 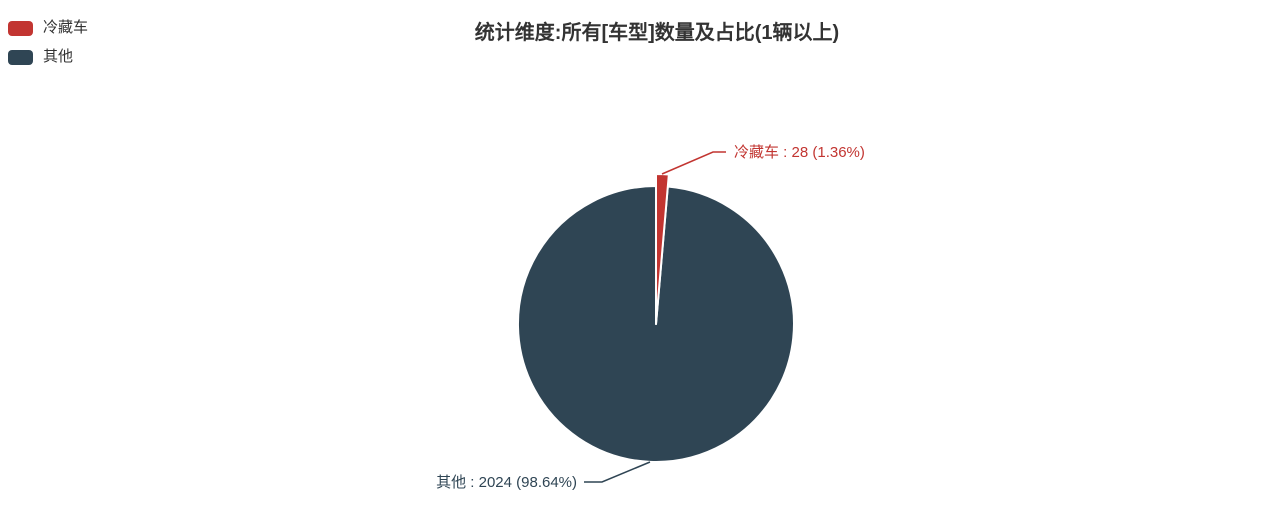 I want to click on legend: 冷藏车 其他, so click(x=48, y=42).